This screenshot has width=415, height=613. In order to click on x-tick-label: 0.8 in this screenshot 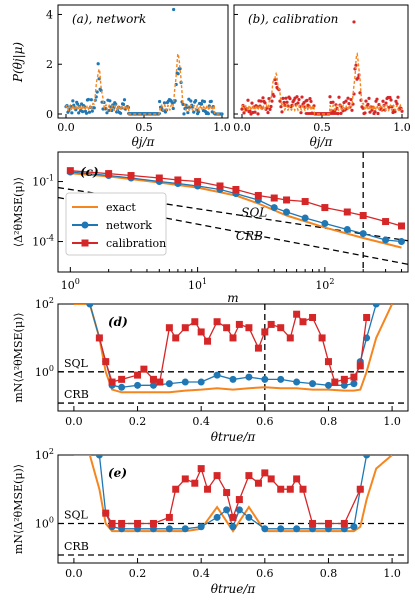, I will do `click(329, 421)`.